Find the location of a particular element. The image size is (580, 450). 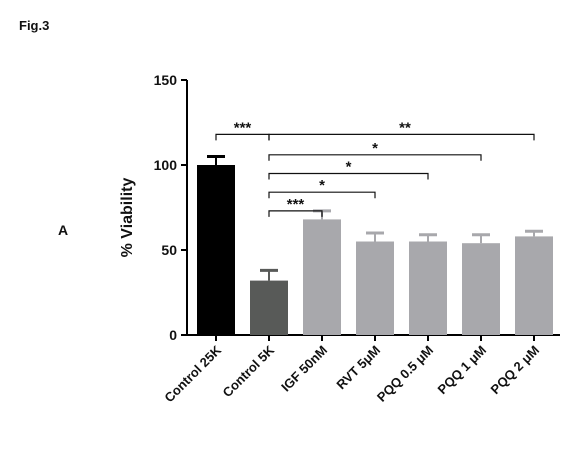

significance-brackets: *** ******** is located at coordinates (375, 168).